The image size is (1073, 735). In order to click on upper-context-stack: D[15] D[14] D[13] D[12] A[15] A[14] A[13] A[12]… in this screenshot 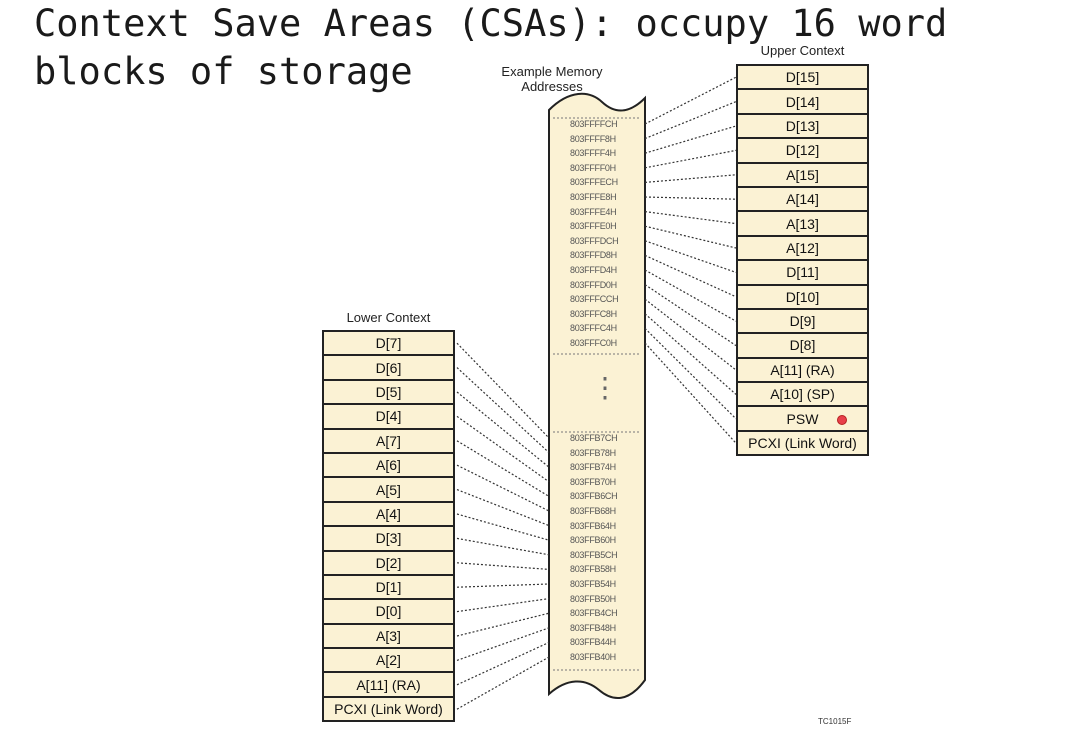, I will do `click(802, 260)`.